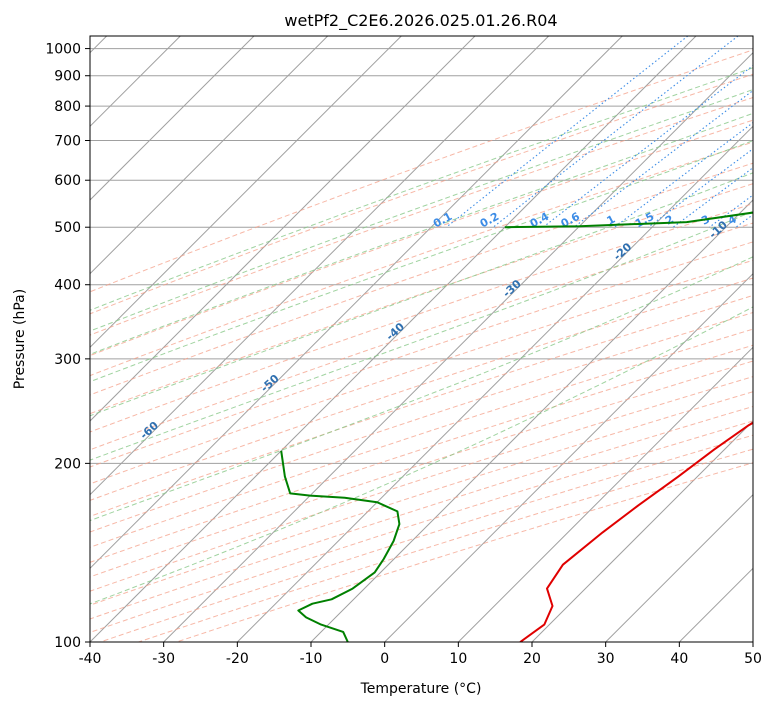 This screenshot has height=708, width=775. I want to click on x-tick-label: 10, so click(458, 659).